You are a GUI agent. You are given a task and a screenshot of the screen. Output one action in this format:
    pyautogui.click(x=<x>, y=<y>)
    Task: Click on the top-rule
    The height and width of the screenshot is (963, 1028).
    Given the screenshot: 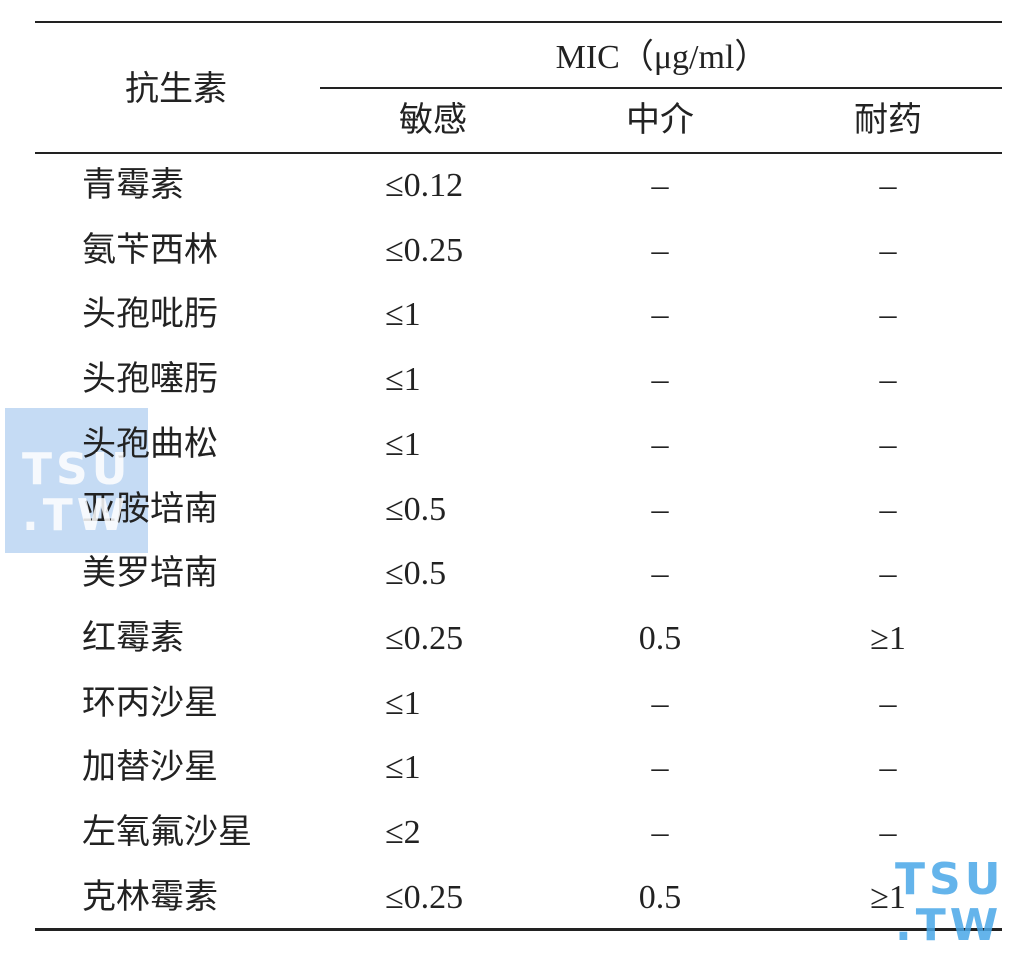 What is the action you would take?
    pyautogui.click(x=518, y=22)
    